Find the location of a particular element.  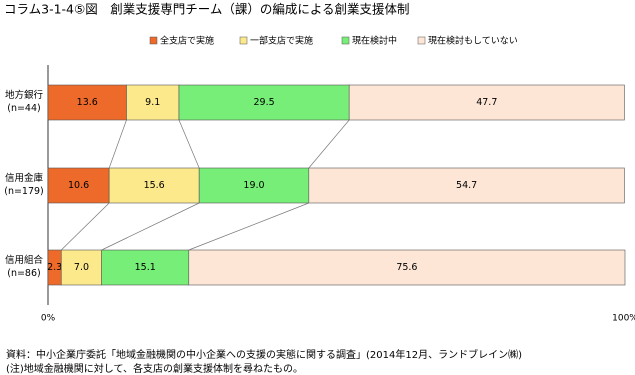

value-label: 75.6 is located at coordinates (406, 267).